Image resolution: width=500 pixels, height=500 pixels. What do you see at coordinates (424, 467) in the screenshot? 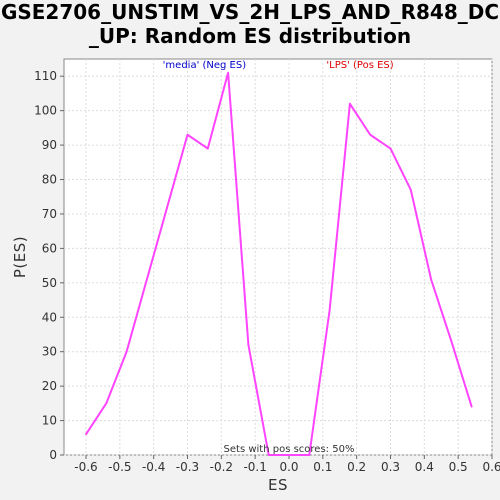
I see `x-tick-label: 0.4` at bounding box center [424, 467].